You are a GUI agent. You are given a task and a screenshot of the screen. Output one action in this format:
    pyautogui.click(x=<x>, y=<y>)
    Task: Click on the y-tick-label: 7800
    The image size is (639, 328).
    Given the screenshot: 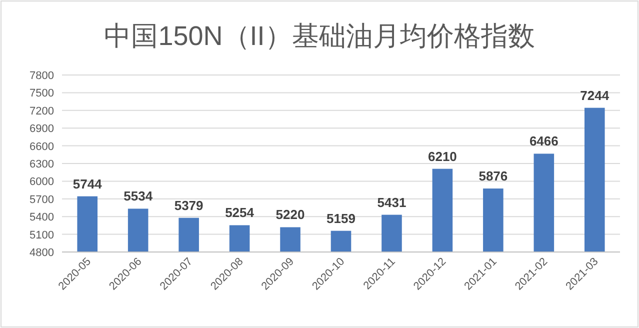 What is the action you would take?
    pyautogui.click(x=42, y=76)
    